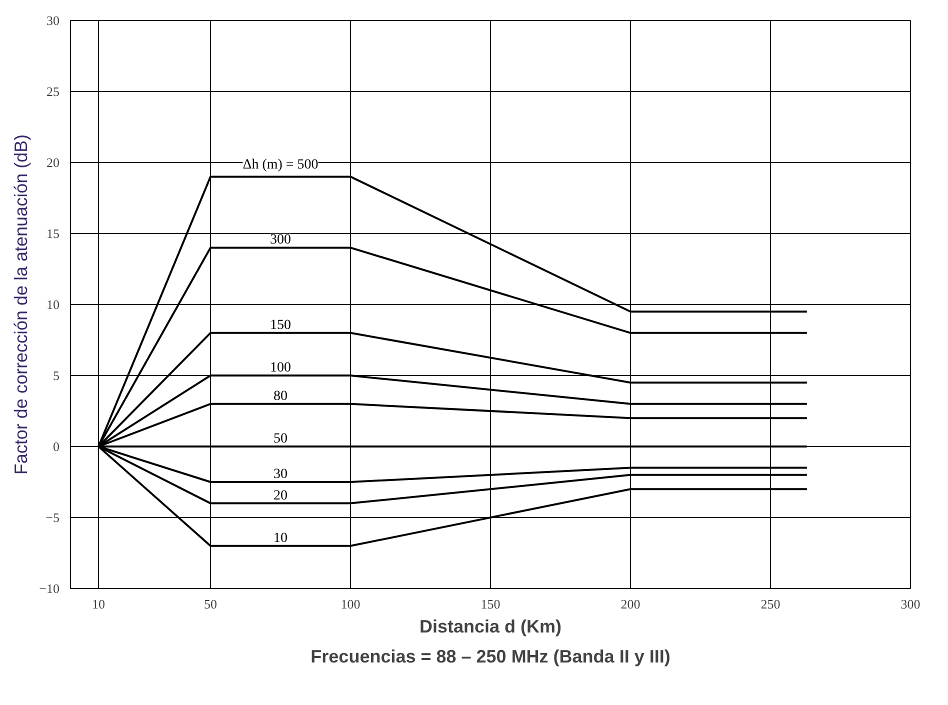 The width and height of the screenshot is (948, 705). Describe the element at coordinates (53, 91) in the screenshot. I see `y-tick-label: 25` at that location.